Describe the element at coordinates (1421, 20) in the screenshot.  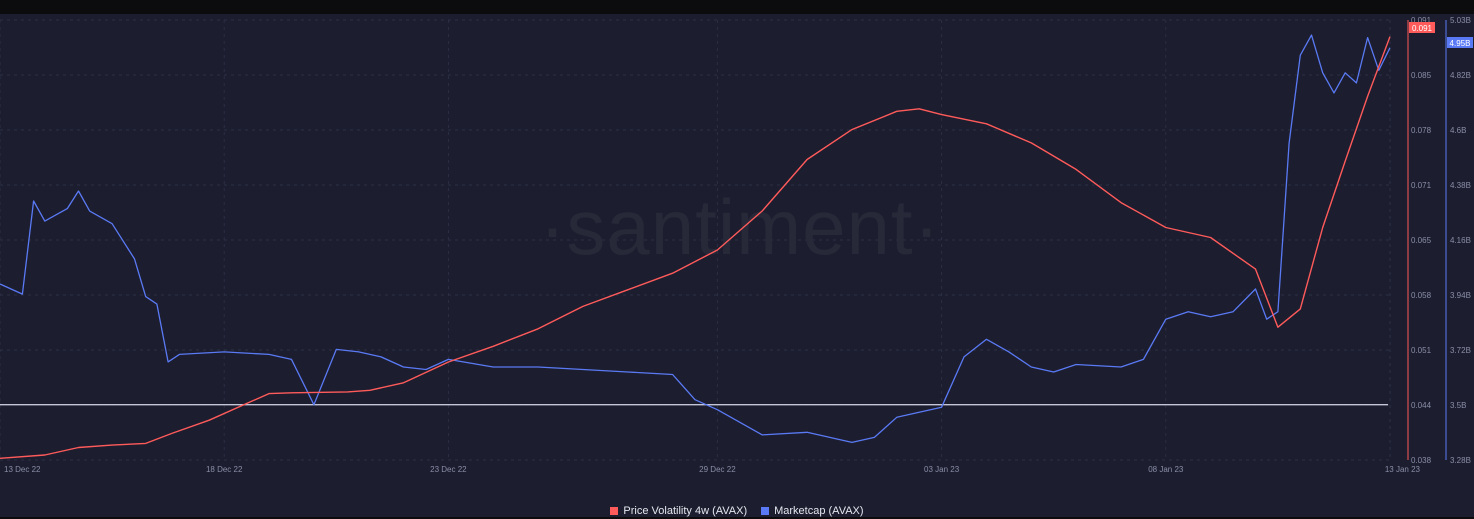
I see `y-tick-label: 0.091` at that location.